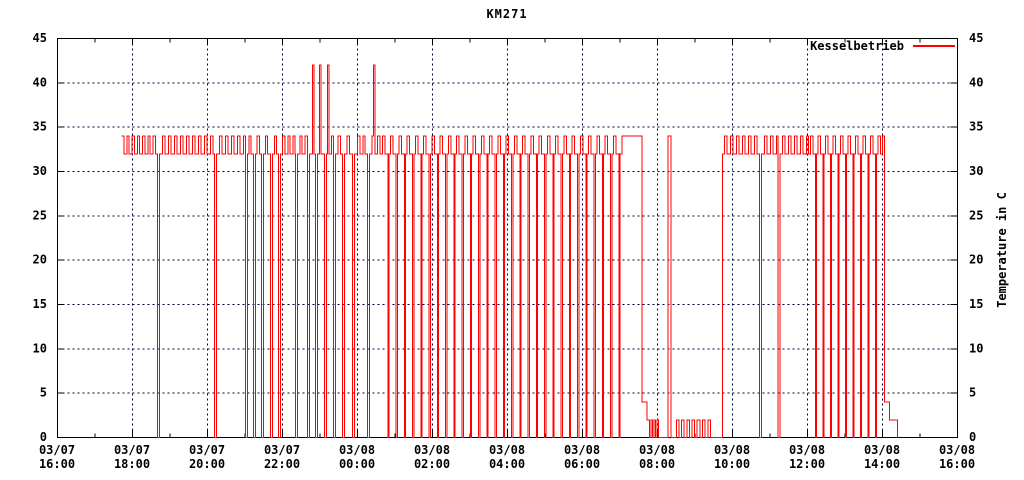 Image resolution: width=1024 pixels, height=480 pixels. I want to click on y-tick-label-right: 15, so click(976, 304).